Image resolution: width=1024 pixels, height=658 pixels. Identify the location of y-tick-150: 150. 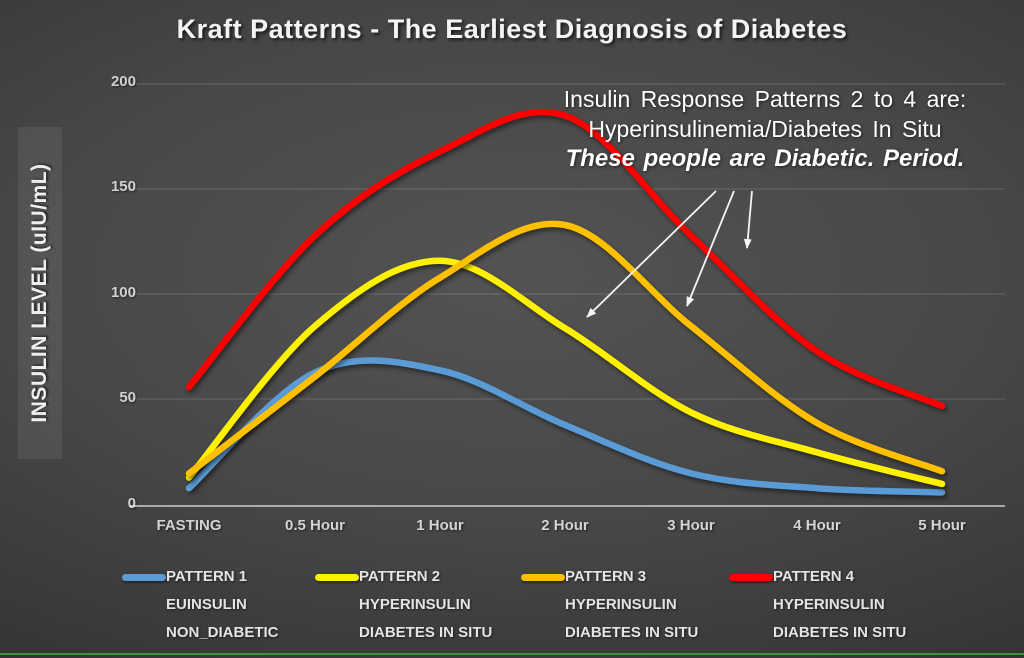
(123, 186).